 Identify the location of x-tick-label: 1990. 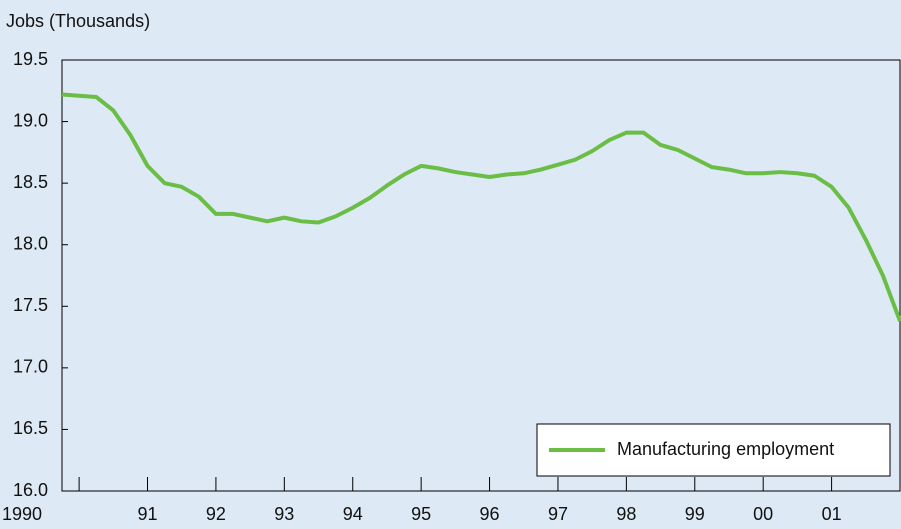
(22, 514).